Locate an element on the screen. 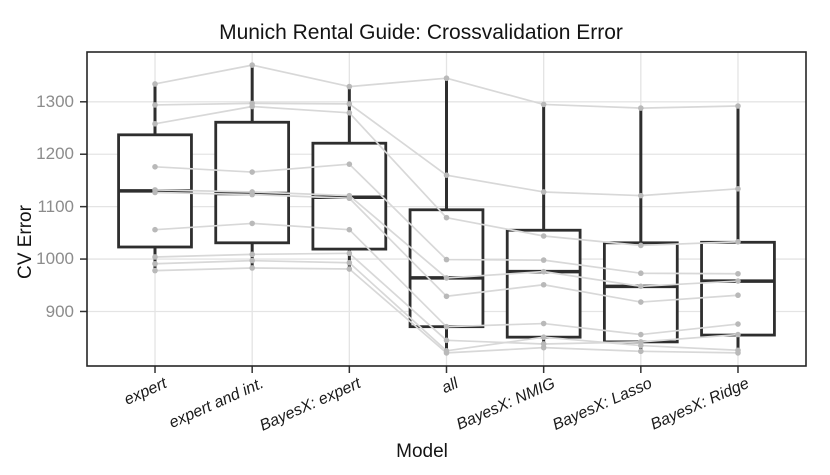 Image resolution: width=830 pixels, height=475 pixels. y-tick-label-1200: 1200 is located at coordinates (55, 153).